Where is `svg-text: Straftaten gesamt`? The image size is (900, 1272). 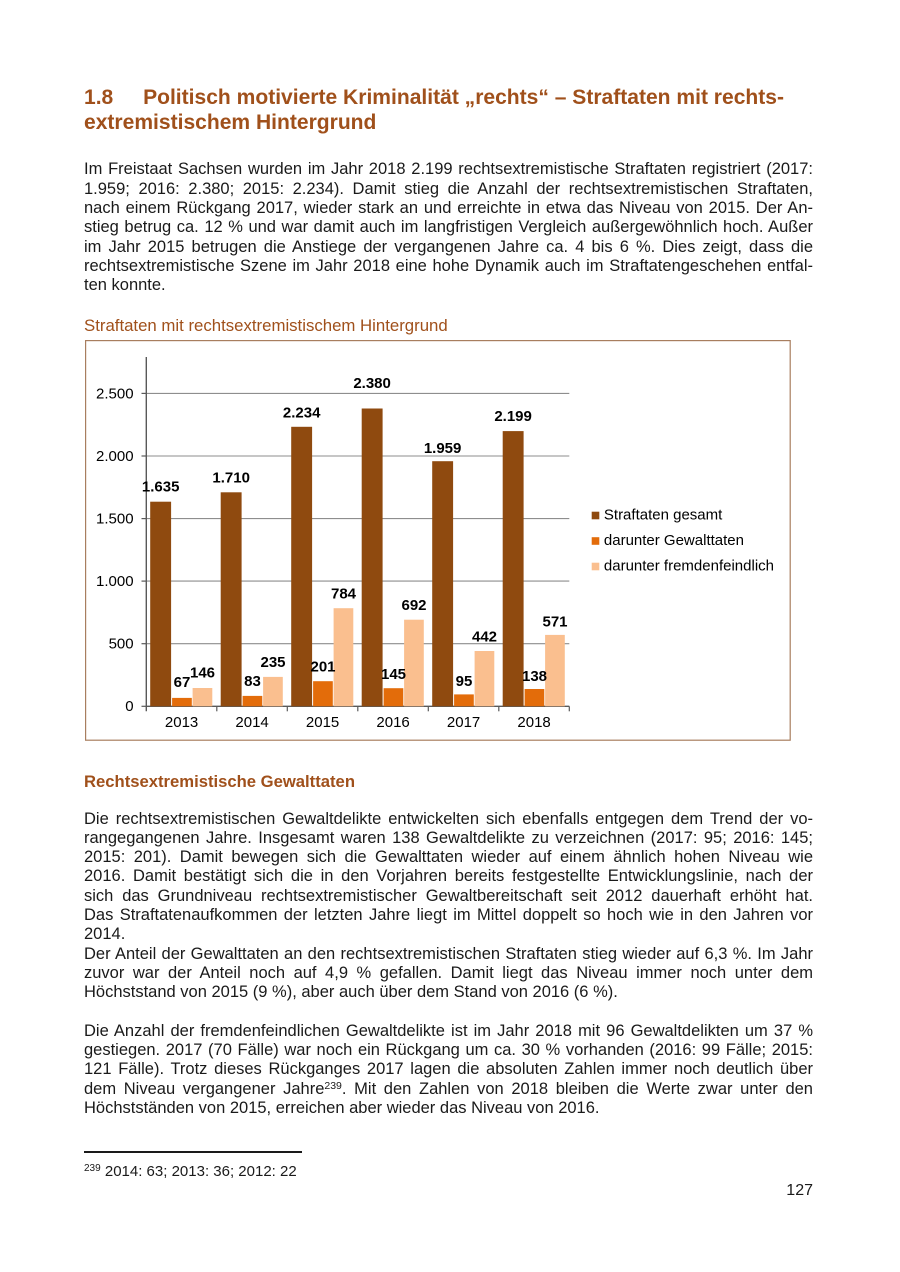
svg-text: Straftaten gesamt is located at coordinates (663, 515).